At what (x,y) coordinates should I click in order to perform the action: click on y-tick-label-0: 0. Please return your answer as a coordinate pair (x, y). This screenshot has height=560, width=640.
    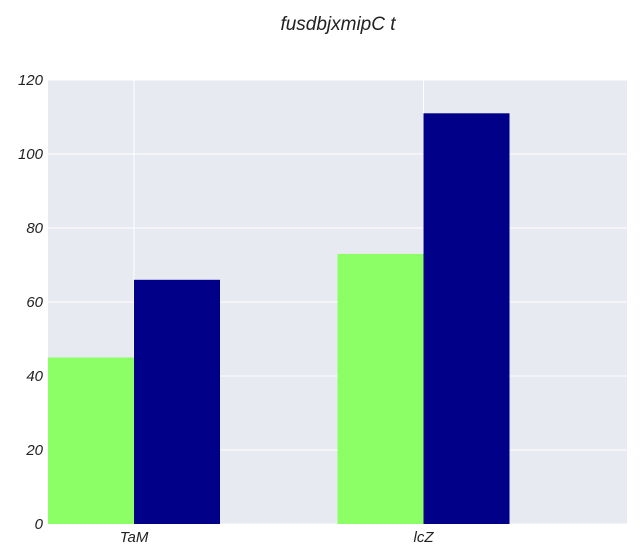
    Looking at the image, I should click on (39, 524).